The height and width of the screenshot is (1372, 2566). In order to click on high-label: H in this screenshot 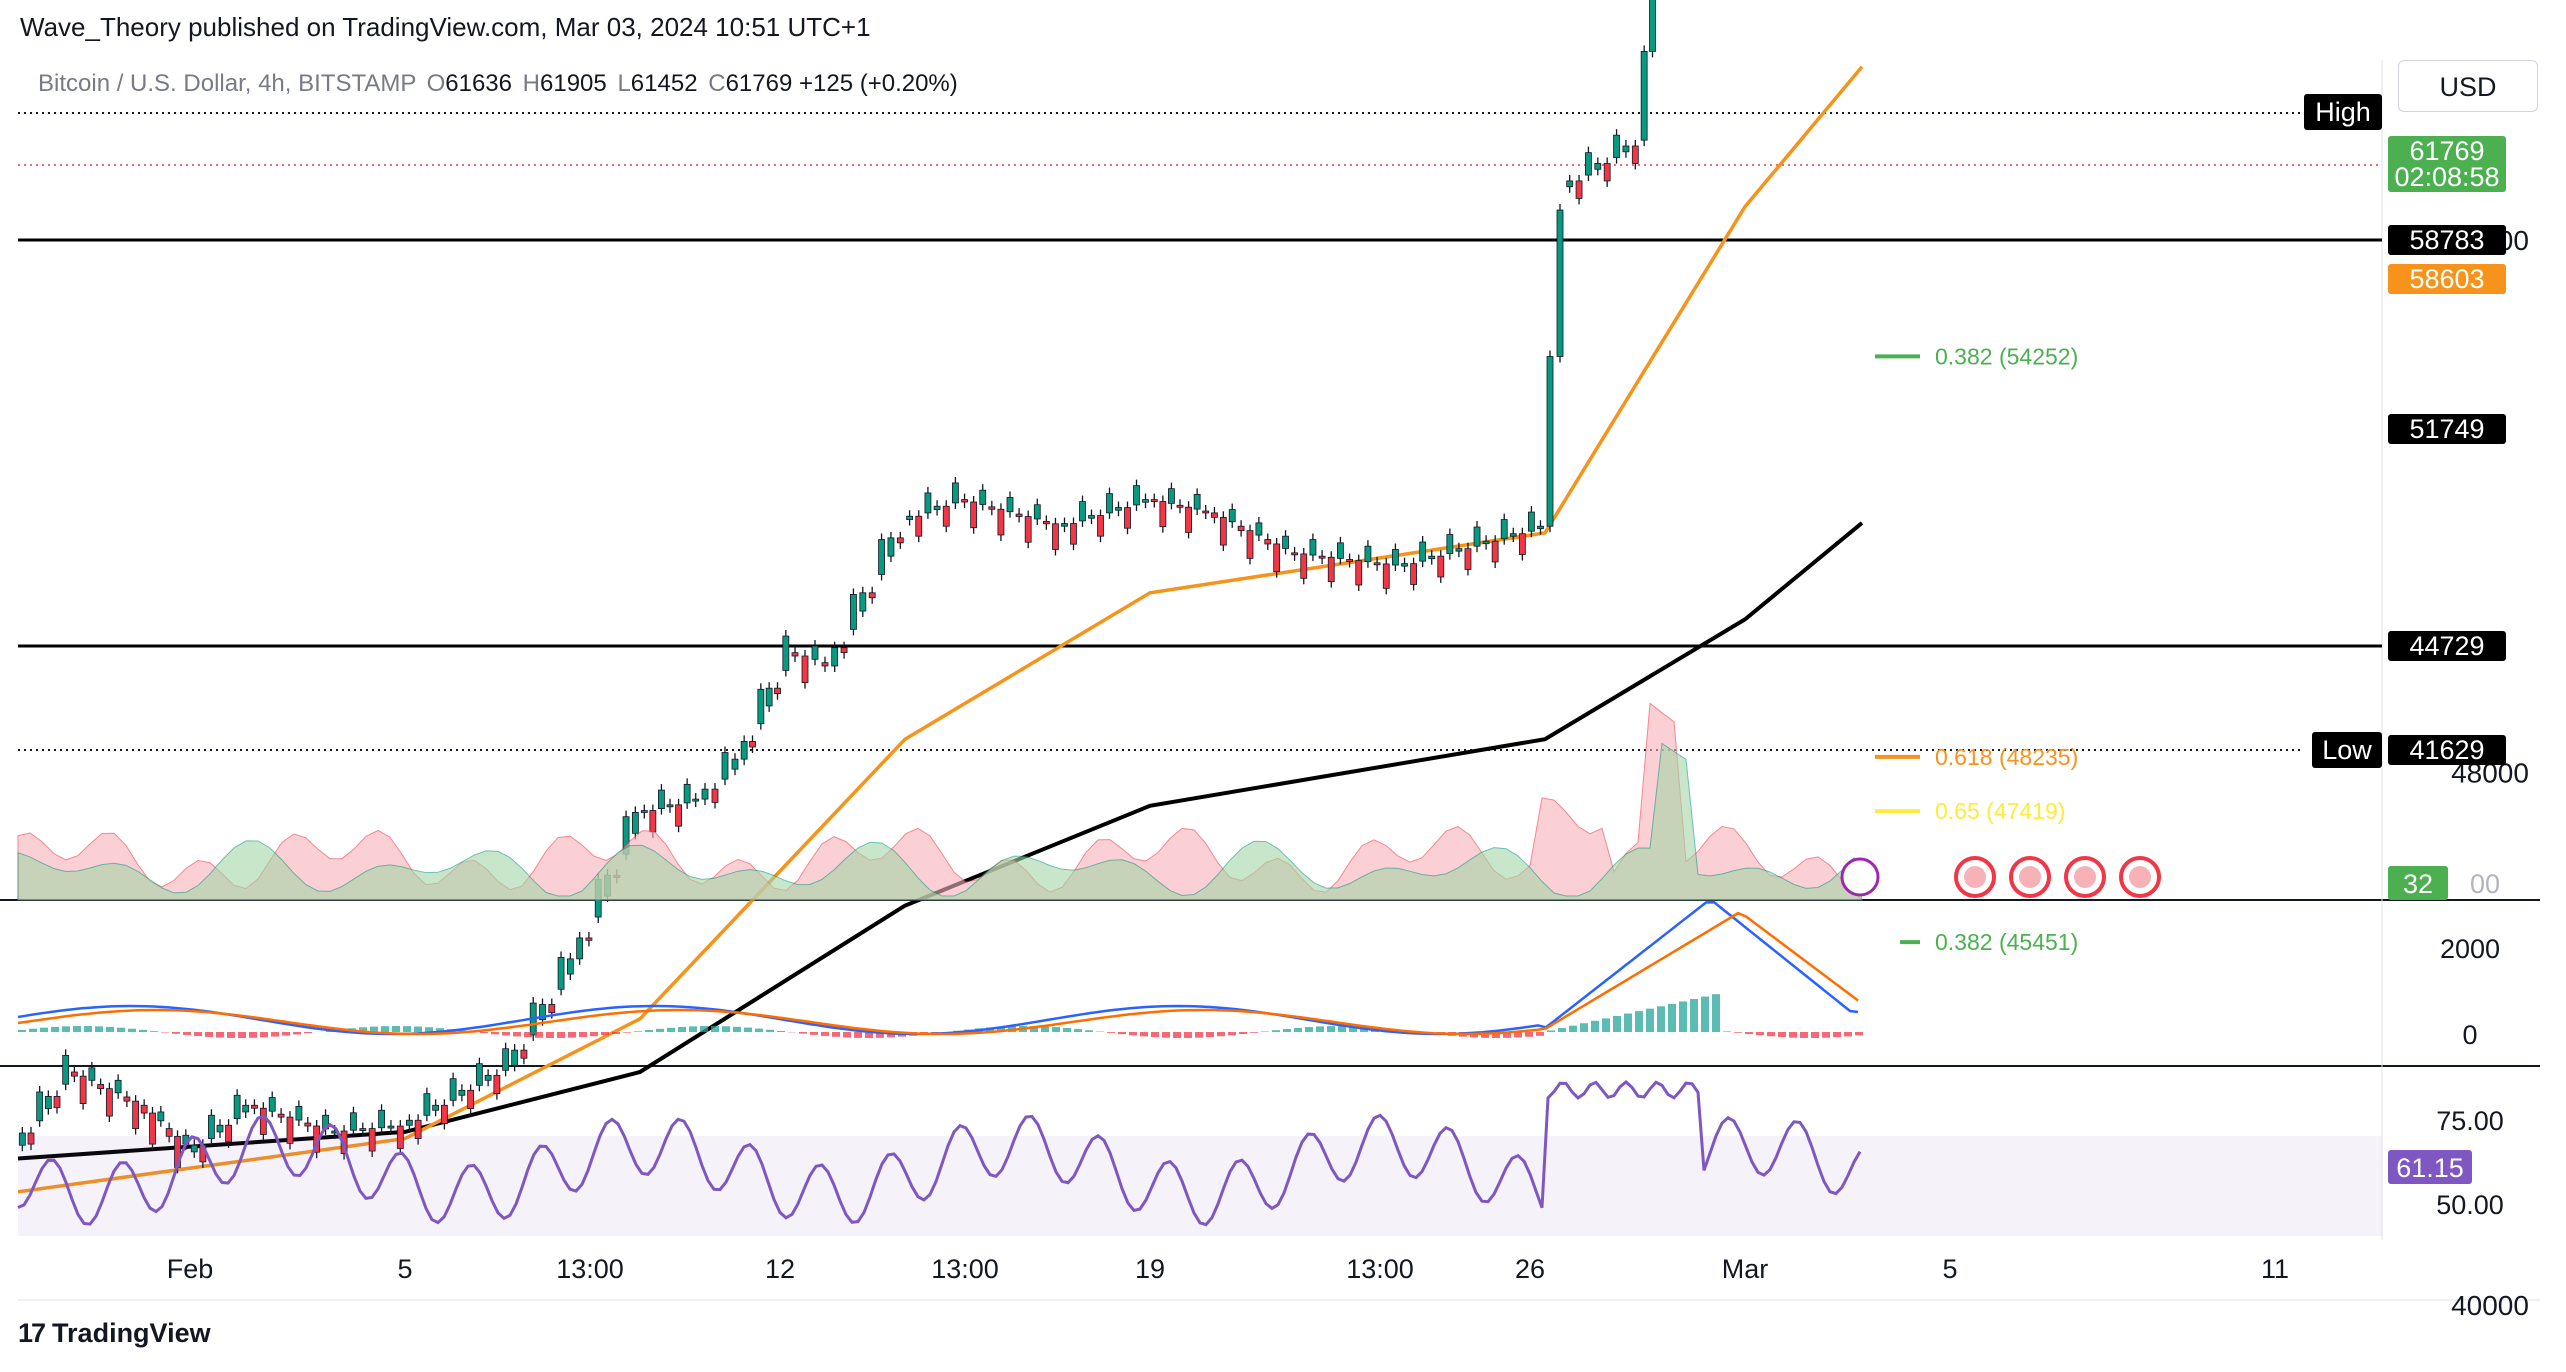, I will do `click(531, 83)`.